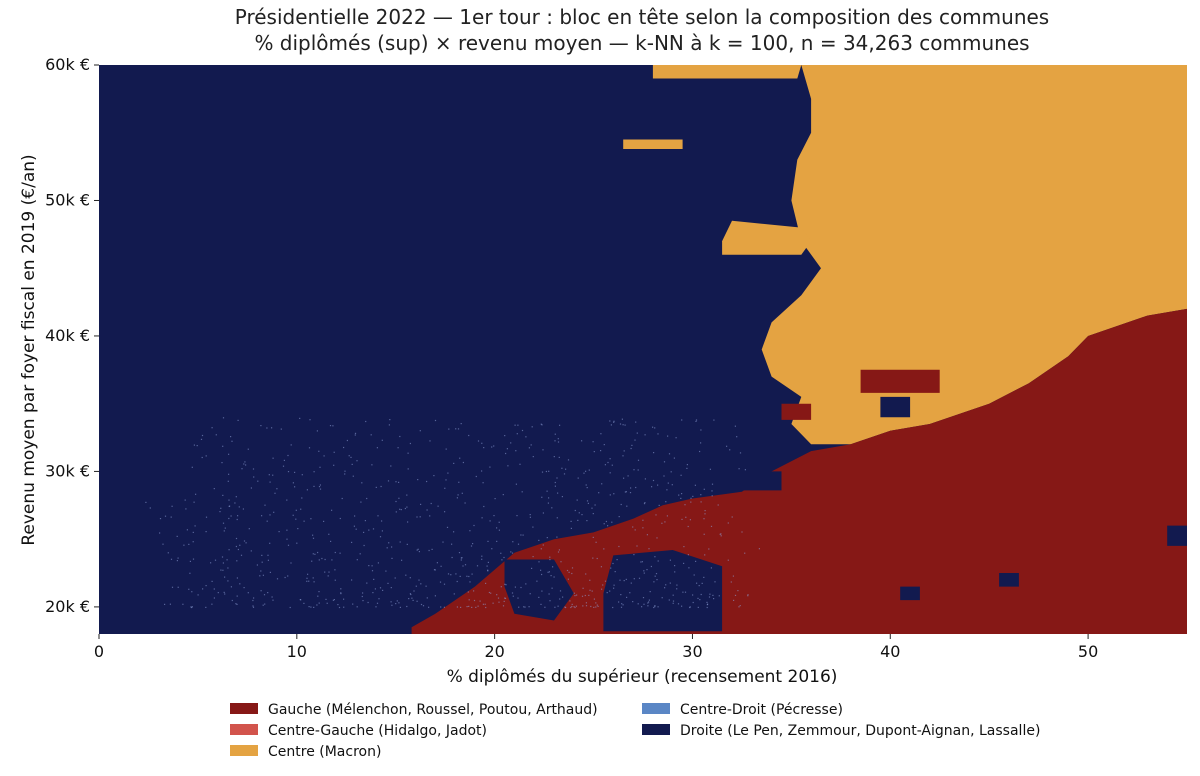  What do you see at coordinates (761, 710) in the screenshot?
I see `legend-label-centre-droit: Centre-Droit (Pécresse)` at bounding box center [761, 710].